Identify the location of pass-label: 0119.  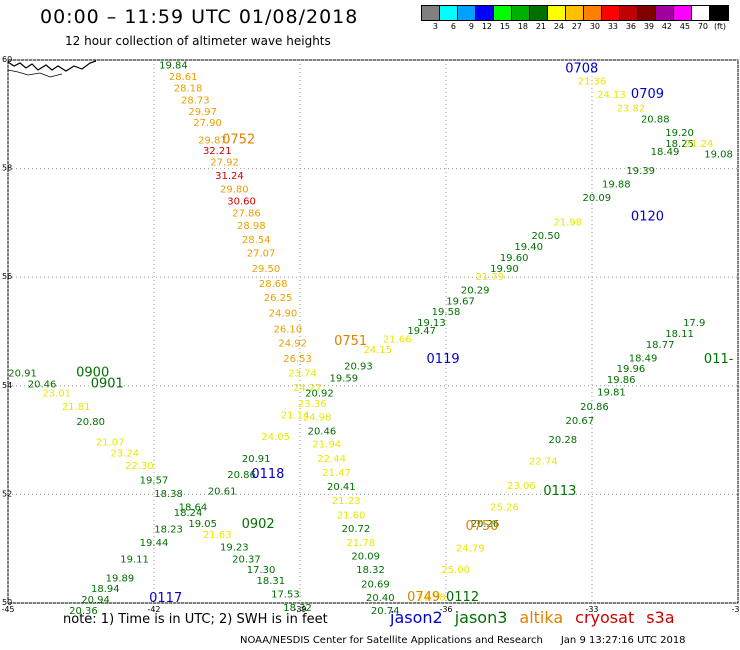
(443, 359).